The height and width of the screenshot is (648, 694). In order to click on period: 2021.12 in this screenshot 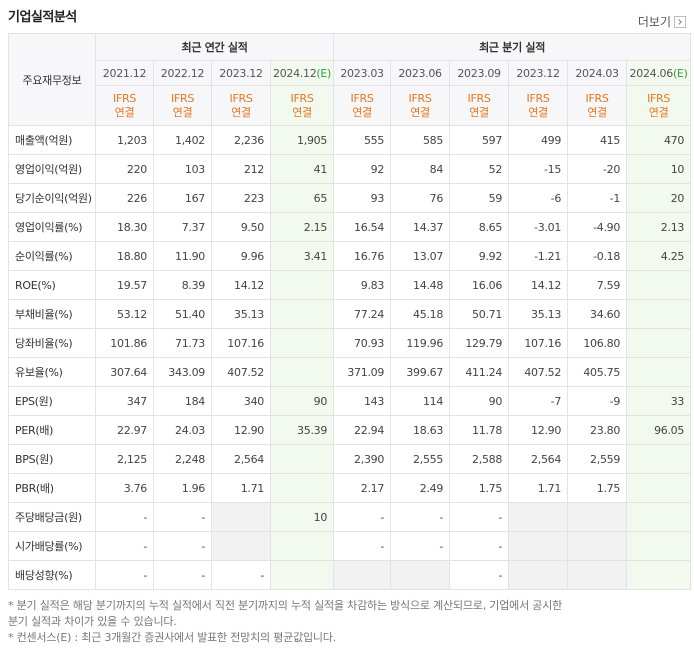, I will do `click(124, 73)`.